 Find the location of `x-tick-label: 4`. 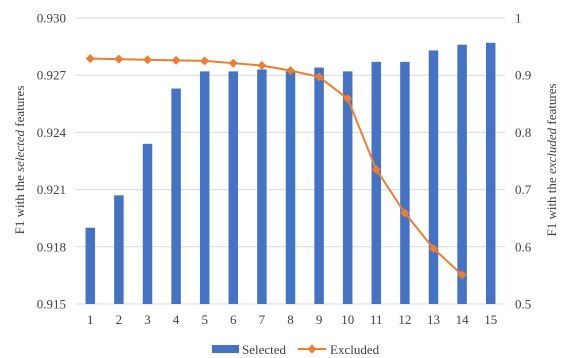

x-tick-label: 4 is located at coordinates (176, 319).